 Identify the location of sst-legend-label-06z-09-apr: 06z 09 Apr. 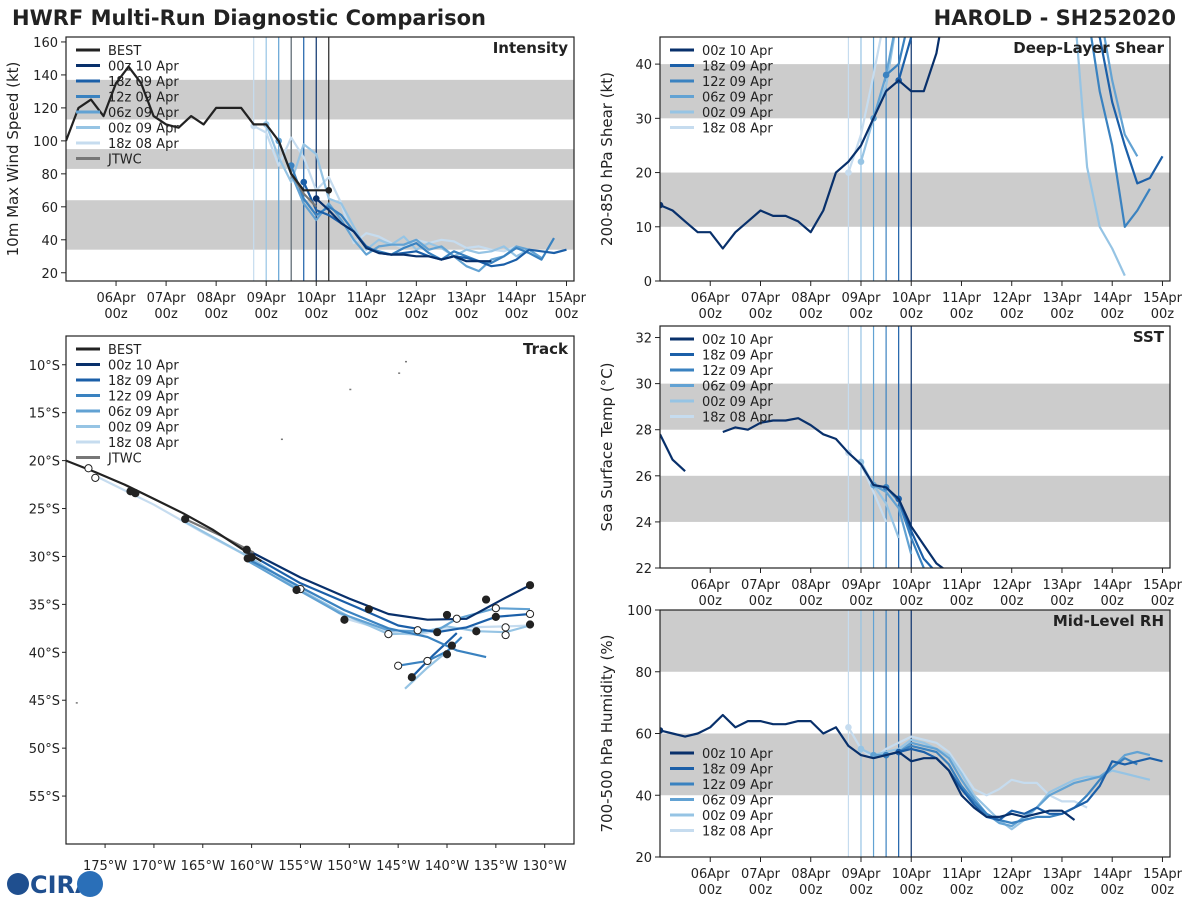
(737, 387).